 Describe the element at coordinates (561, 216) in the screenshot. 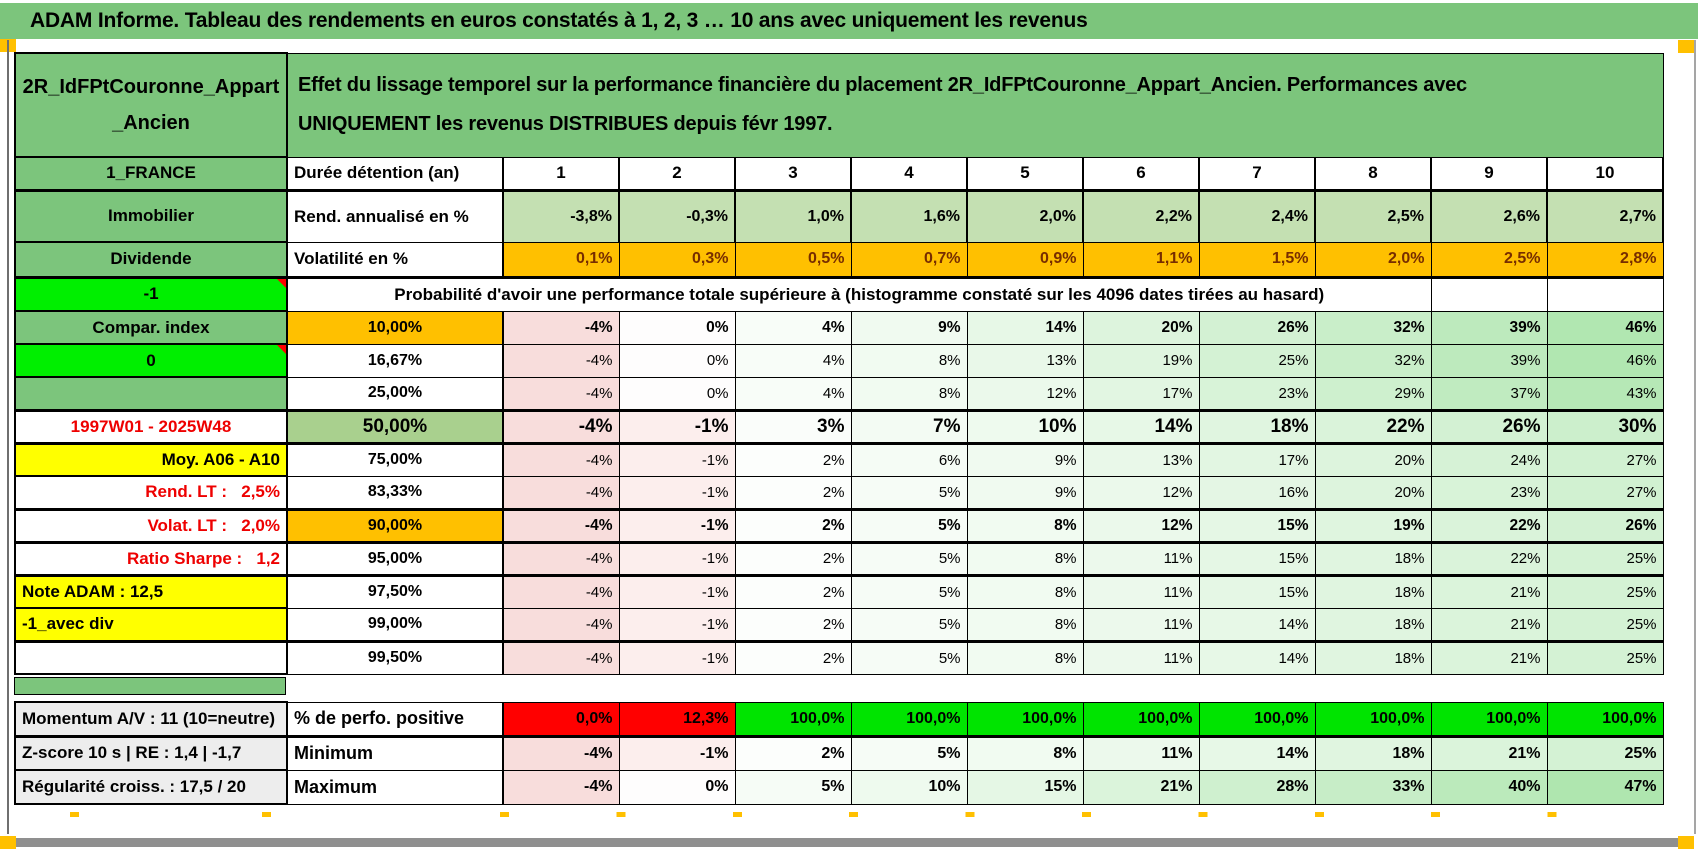

I see `annualized-return-cell: -3,8%` at that location.